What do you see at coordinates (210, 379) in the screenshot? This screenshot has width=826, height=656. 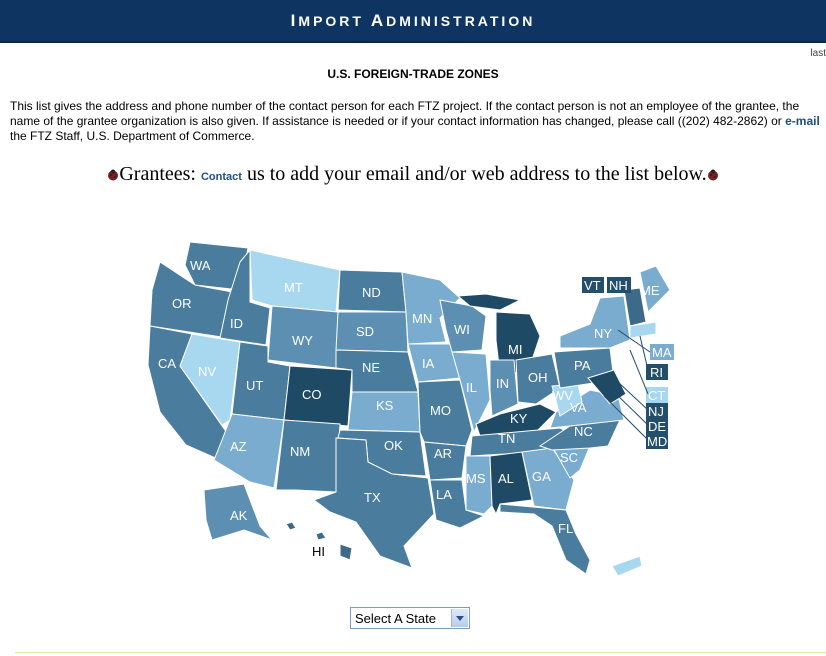 I see `state-NV` at bounding box center [210, 379].